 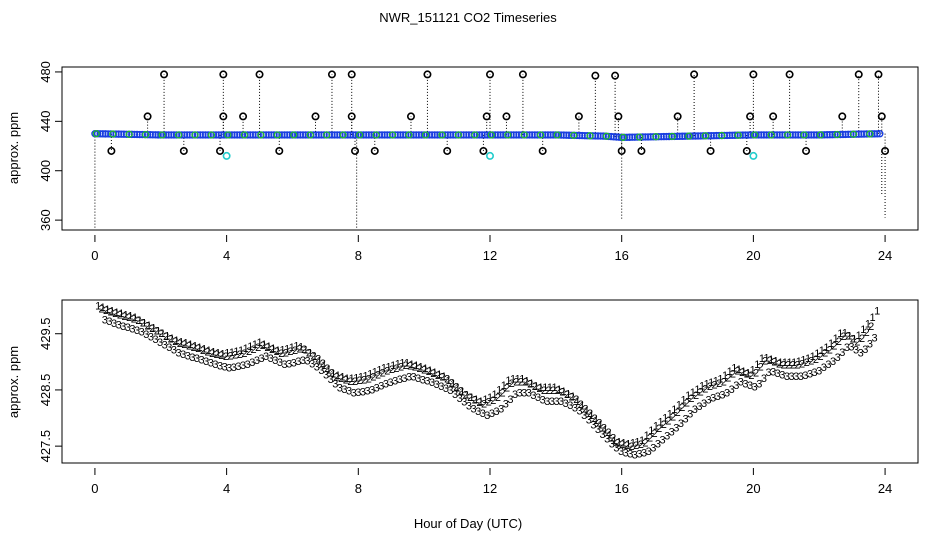 I want to click on top-y-axis-label: approx. ppm, so click(x=13, y=148).